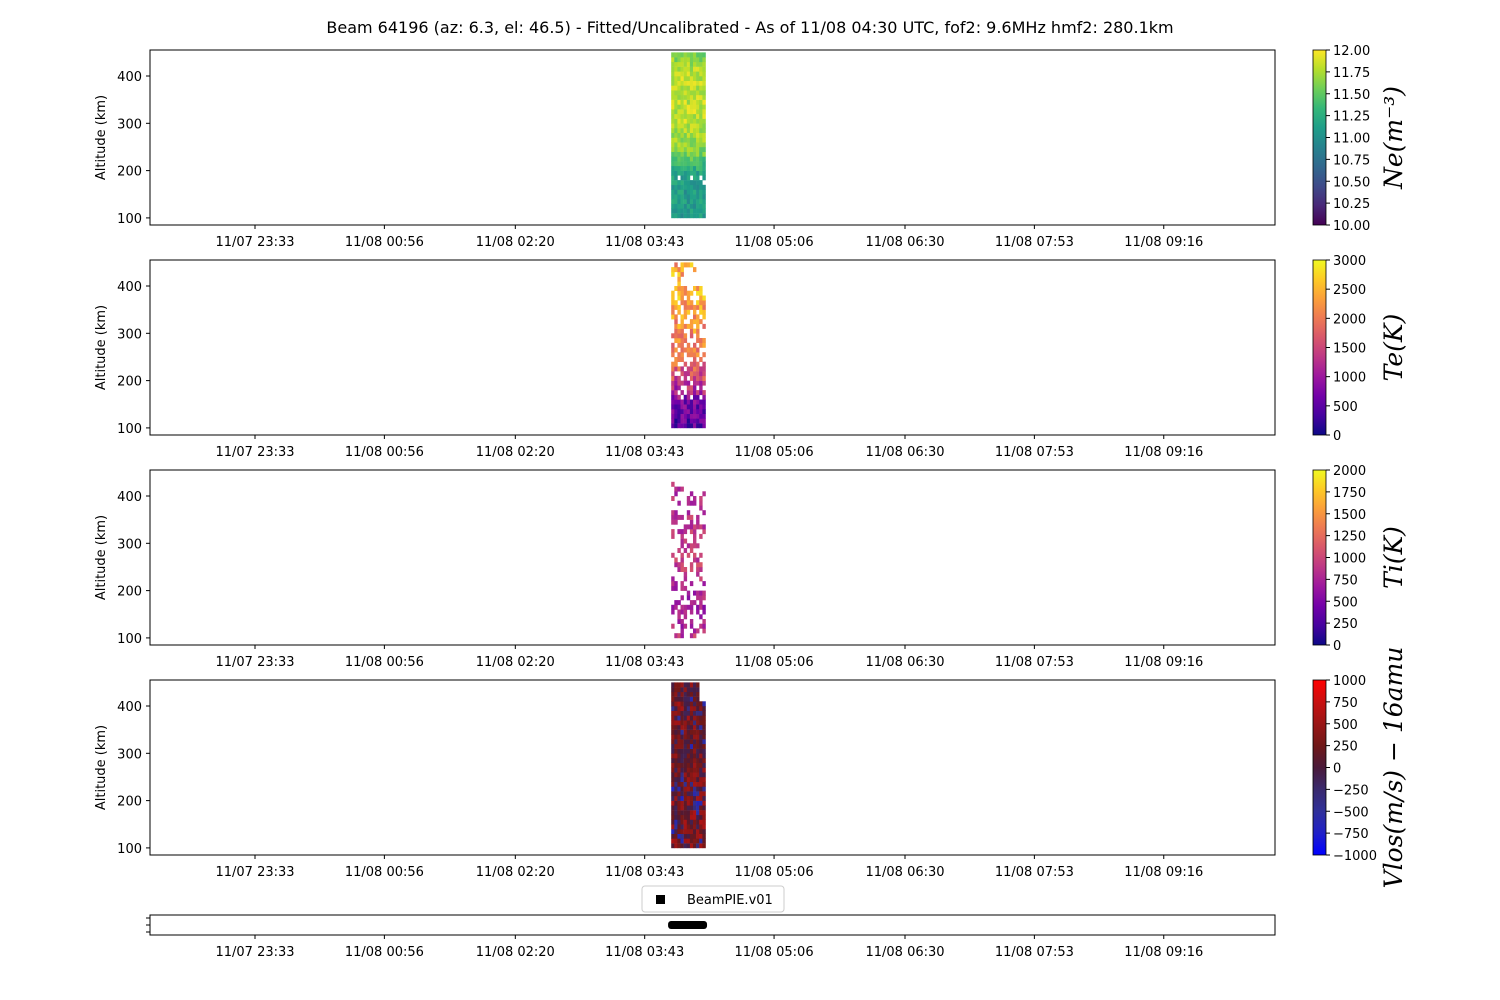  I want to click on y-tick-label: 200, so click(129, 172).